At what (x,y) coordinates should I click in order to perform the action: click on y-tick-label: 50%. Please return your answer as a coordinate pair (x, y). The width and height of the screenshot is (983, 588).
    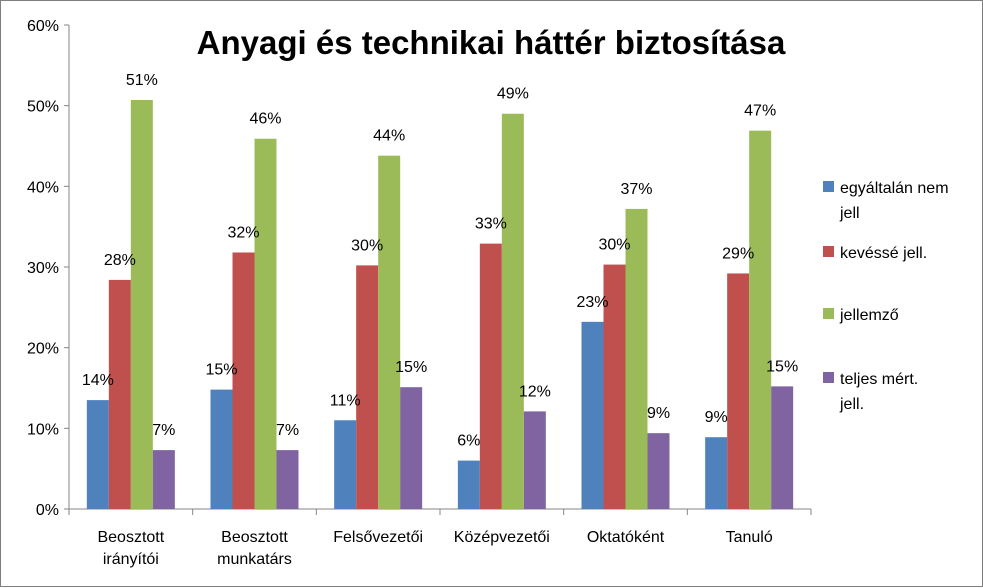
    Looking at the image, I should click on (43, 107).